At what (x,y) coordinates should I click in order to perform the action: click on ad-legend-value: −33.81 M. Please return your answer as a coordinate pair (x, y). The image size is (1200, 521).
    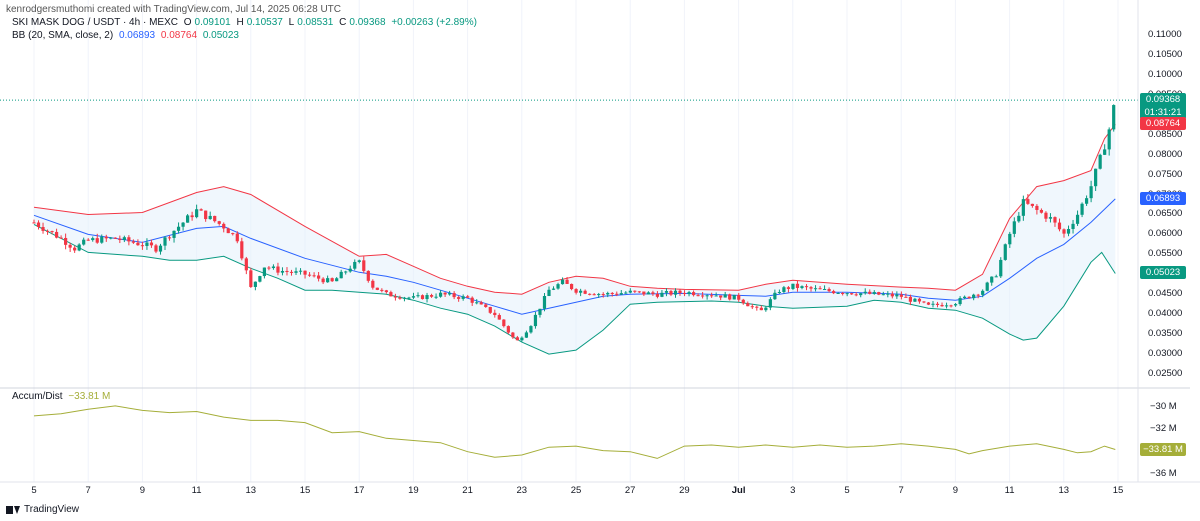
    Looking at the image, I should click on (89, 396).